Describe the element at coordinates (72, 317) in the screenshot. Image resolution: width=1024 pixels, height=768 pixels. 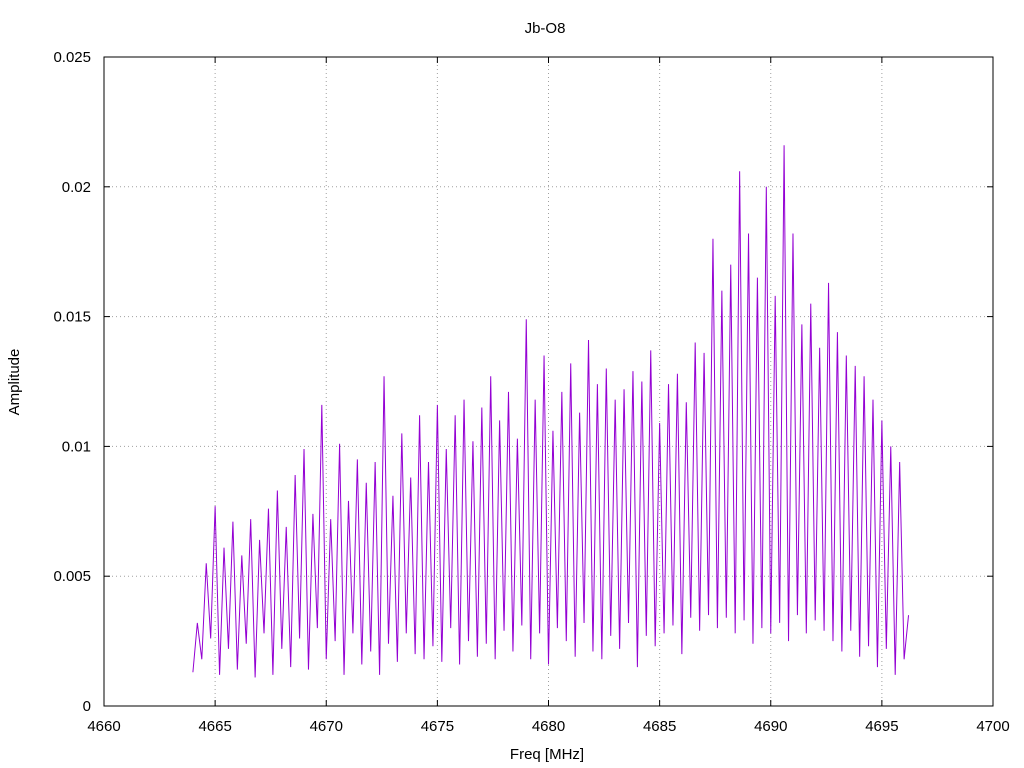
I see `y-tick-label: 0.015` at that location.